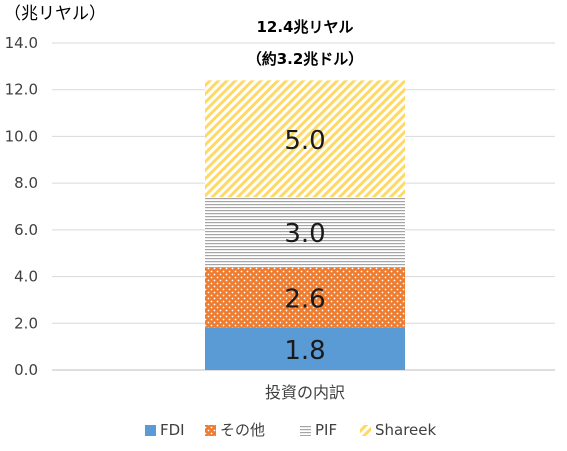  I want to click on bar-segment-pif, so click(305, 232).